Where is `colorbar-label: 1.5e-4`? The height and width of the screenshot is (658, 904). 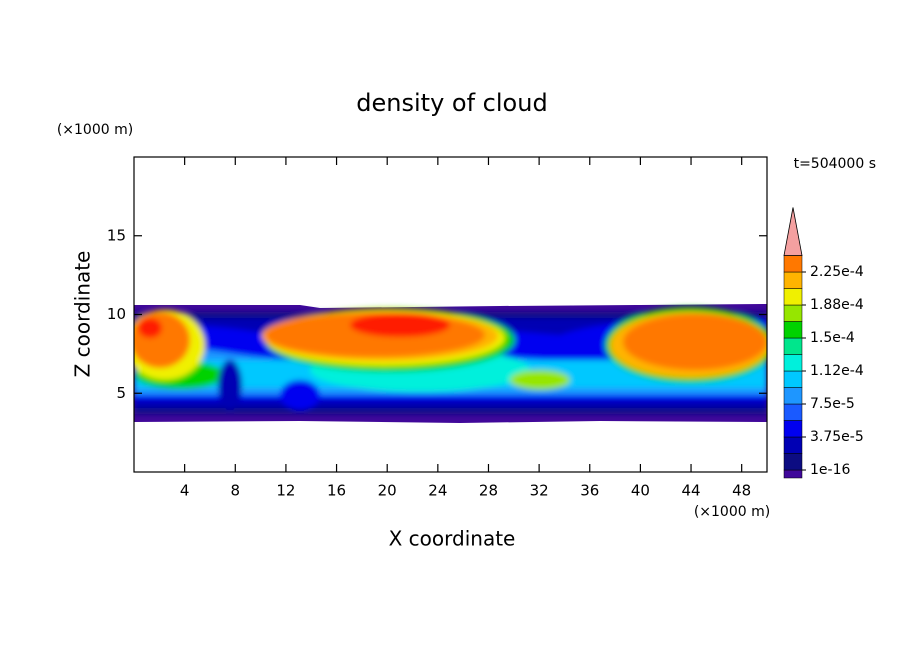
colorbar-label: 1.5e-4 is located at coordinates (832, 338).